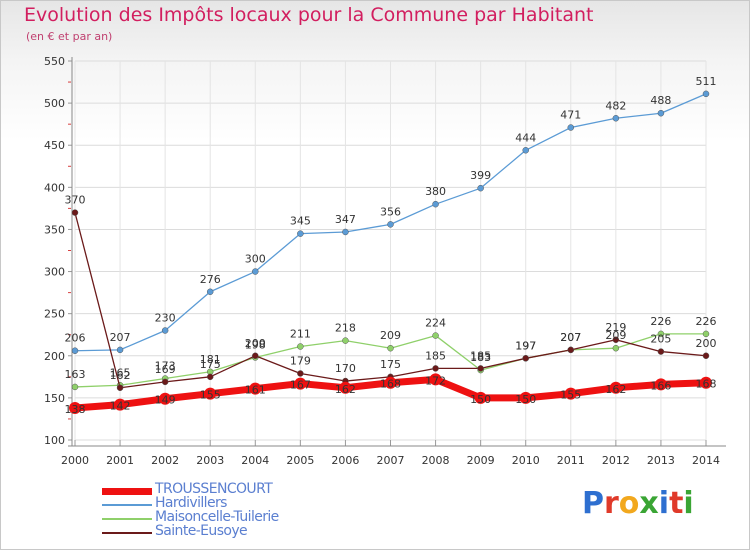 This screenshot has width=750, height=550. What do you see at coordinates (69, 36) in the screenshot?
I see `chart-subtitle: (en € et par an)` at bounding box center [69, 36].